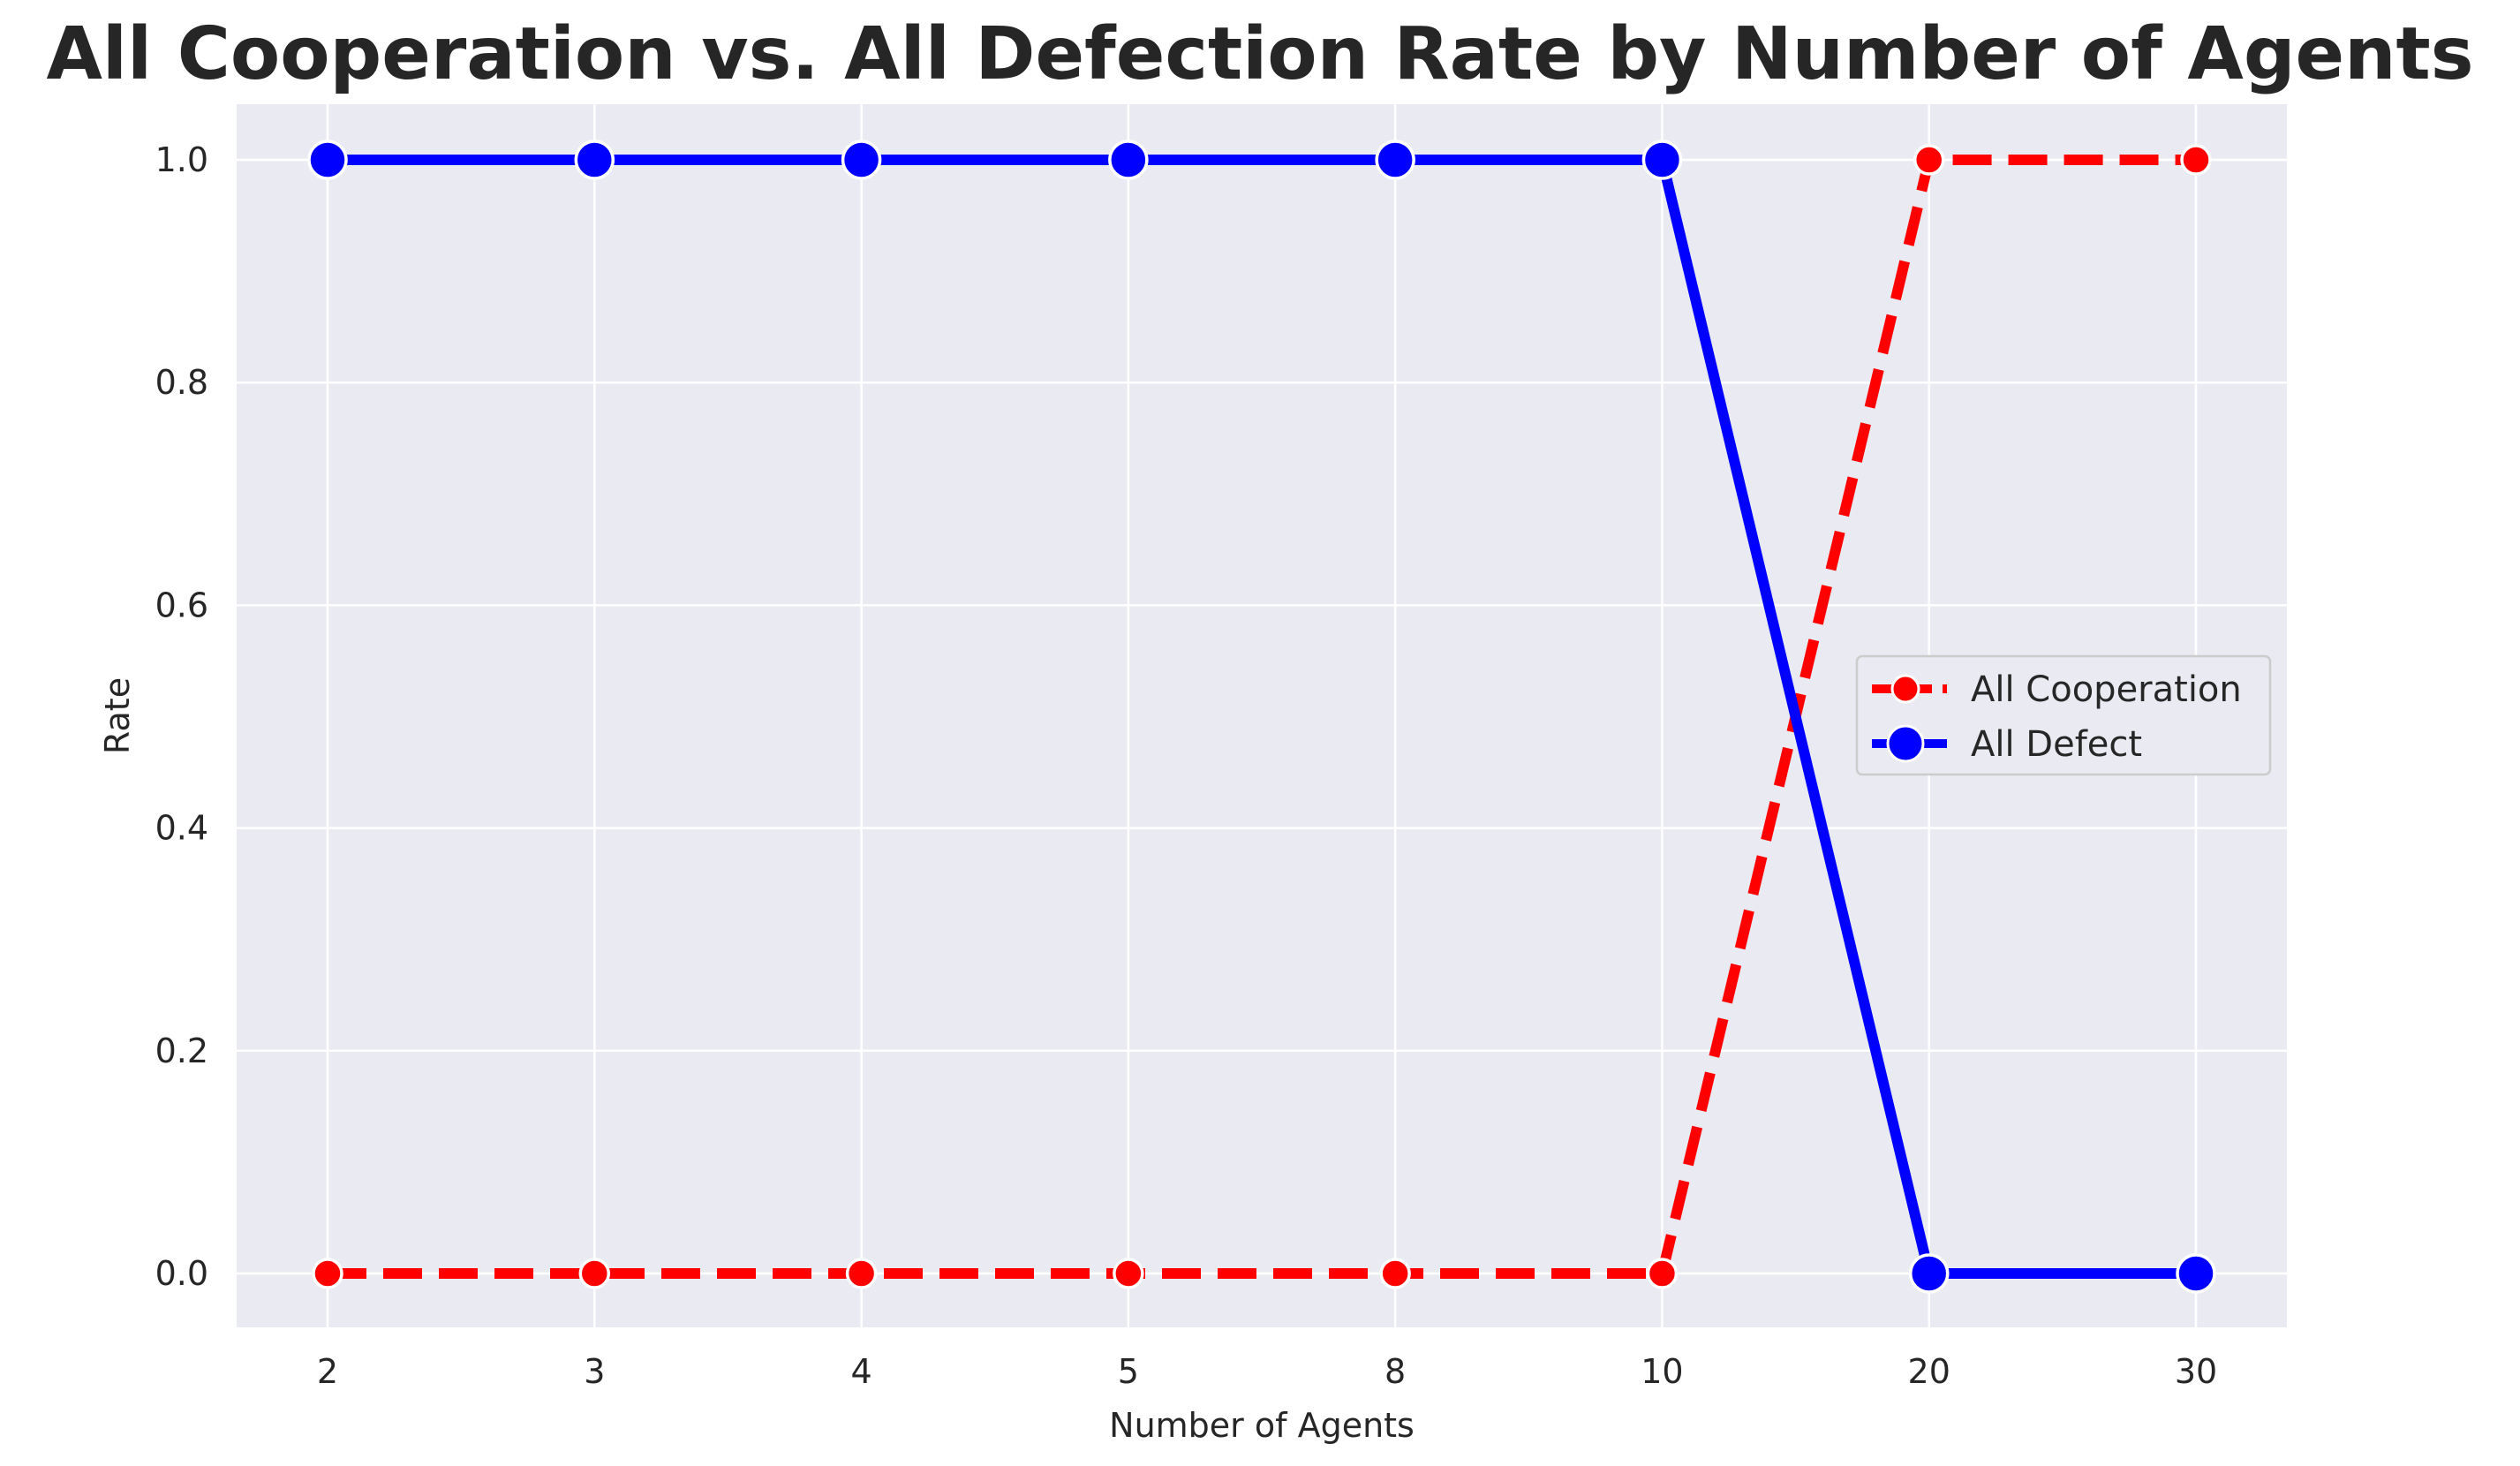  What do you see at coordinates (181, 382) in the screenshot?
I see `y-tick-label: 0.8` at bounding box center [181, 382].